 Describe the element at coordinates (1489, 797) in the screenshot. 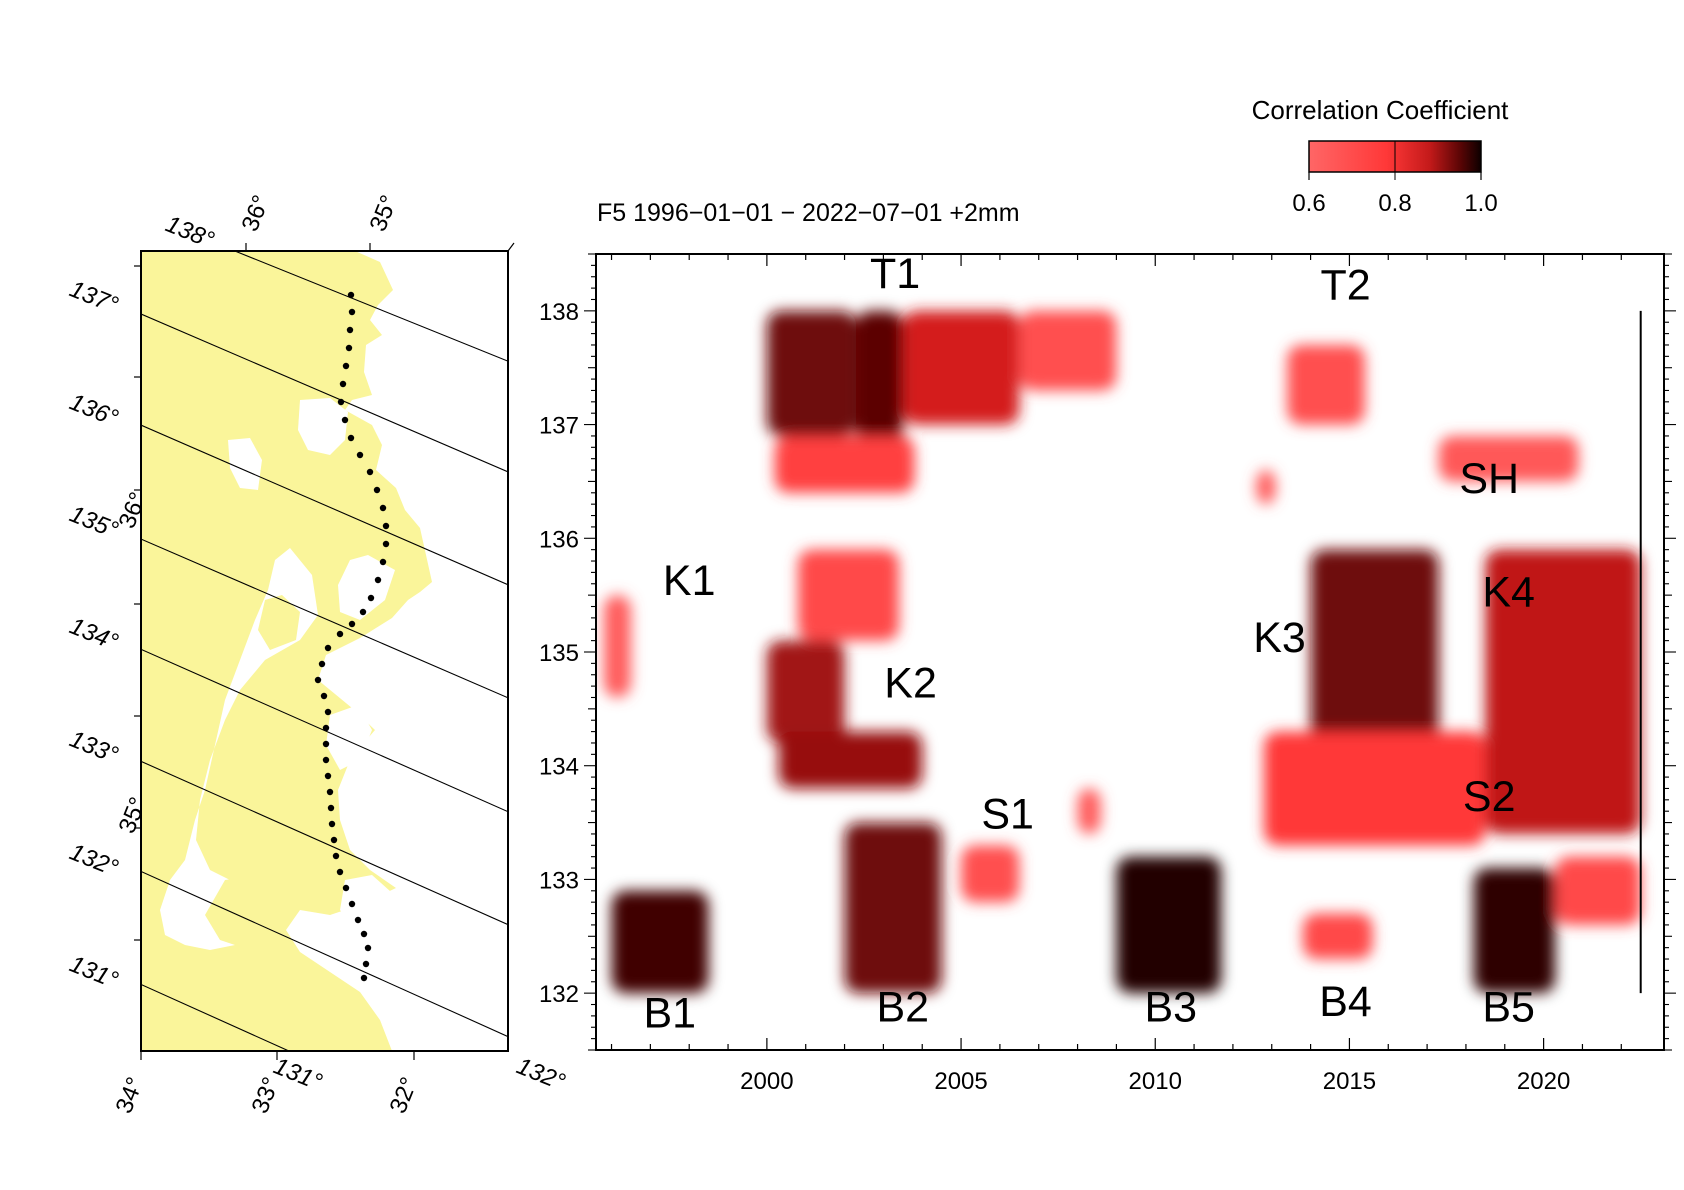

I see `annotation-s2: S2` at that location.